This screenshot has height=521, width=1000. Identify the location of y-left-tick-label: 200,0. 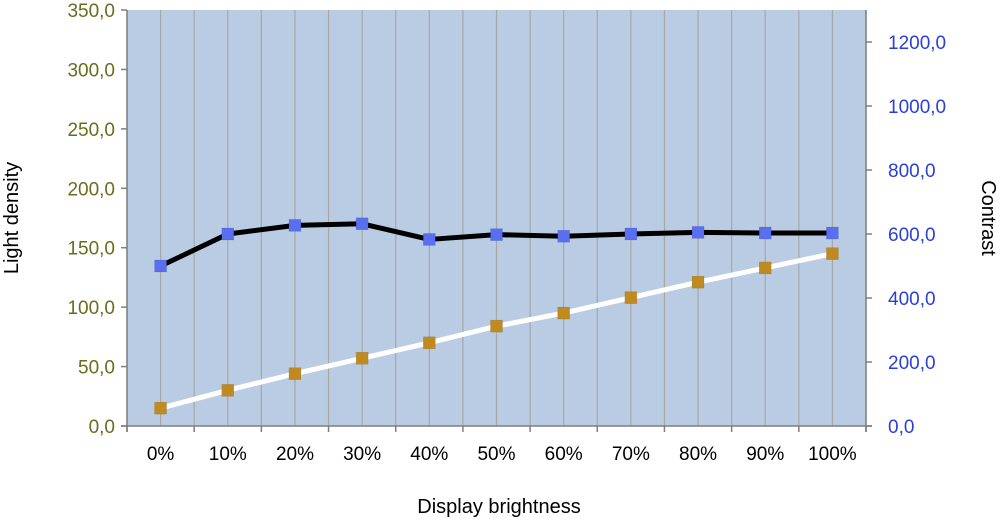
(91, 189).